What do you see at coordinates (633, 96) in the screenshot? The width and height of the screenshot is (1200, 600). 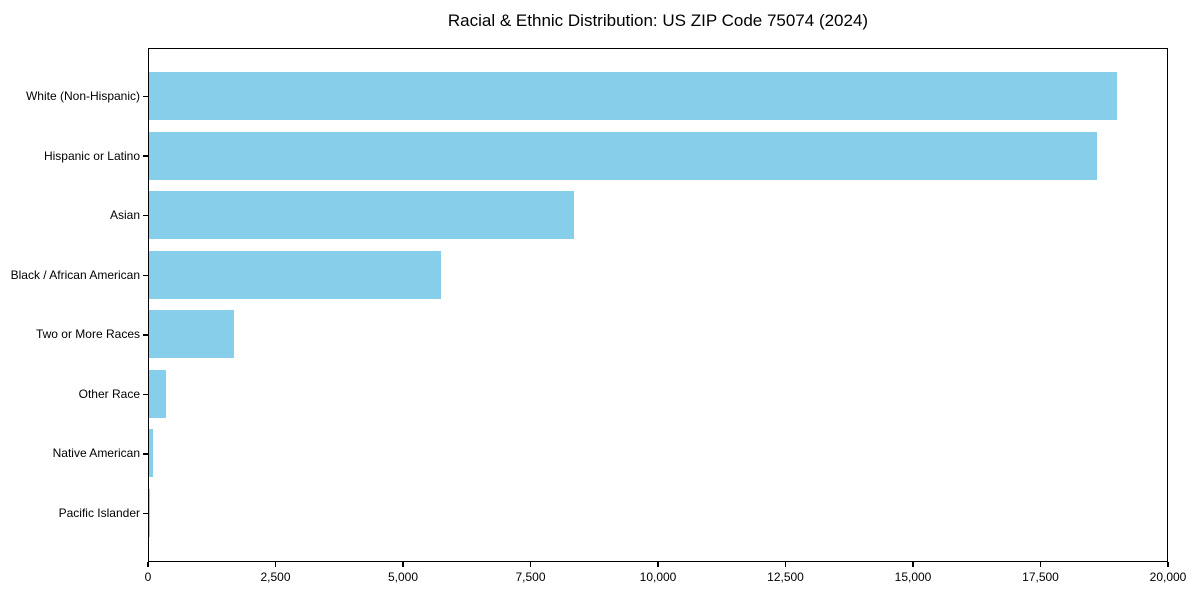 I see `bar-white-non-hispanic` at bounding box center [633, 96].